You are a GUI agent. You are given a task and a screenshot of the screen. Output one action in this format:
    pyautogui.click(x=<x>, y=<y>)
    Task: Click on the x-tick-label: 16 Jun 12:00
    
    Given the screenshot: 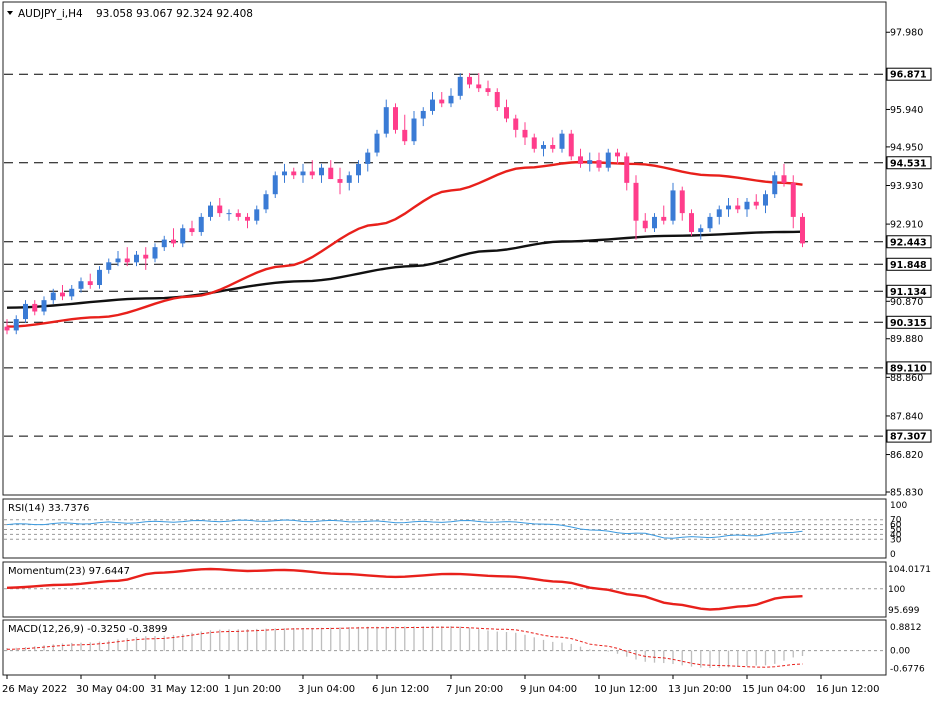 What is the action you would take?
    pyautogui.click(x=848, y=689)
    